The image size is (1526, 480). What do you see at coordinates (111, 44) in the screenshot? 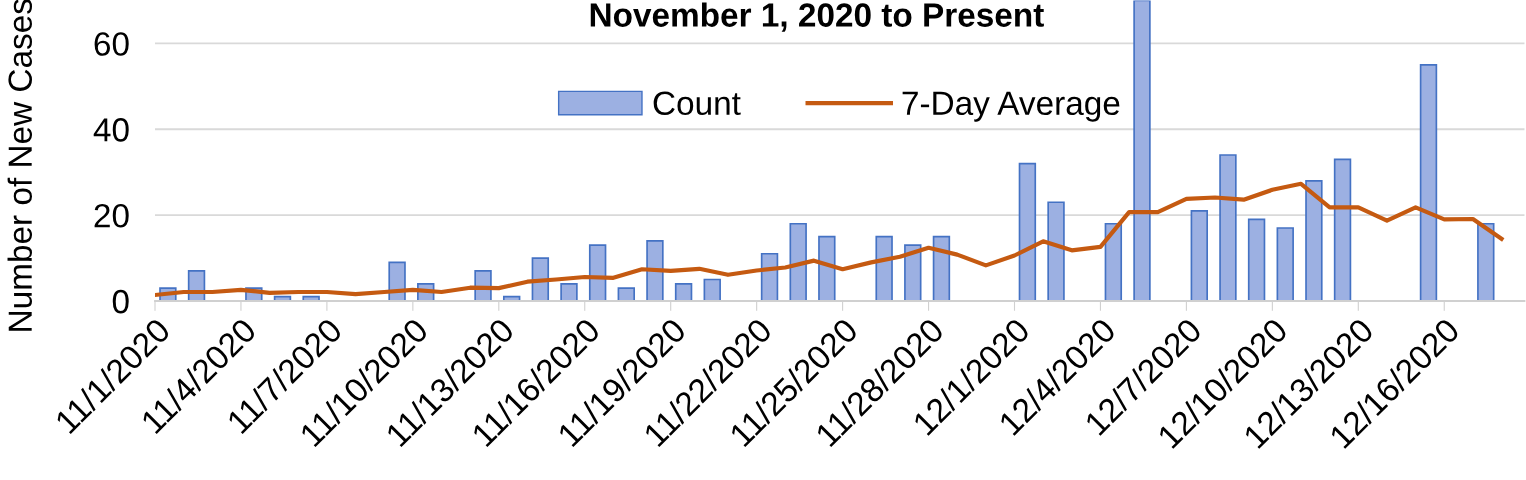
I see `y-tick-label: 60` at bounding box center [111, 44].